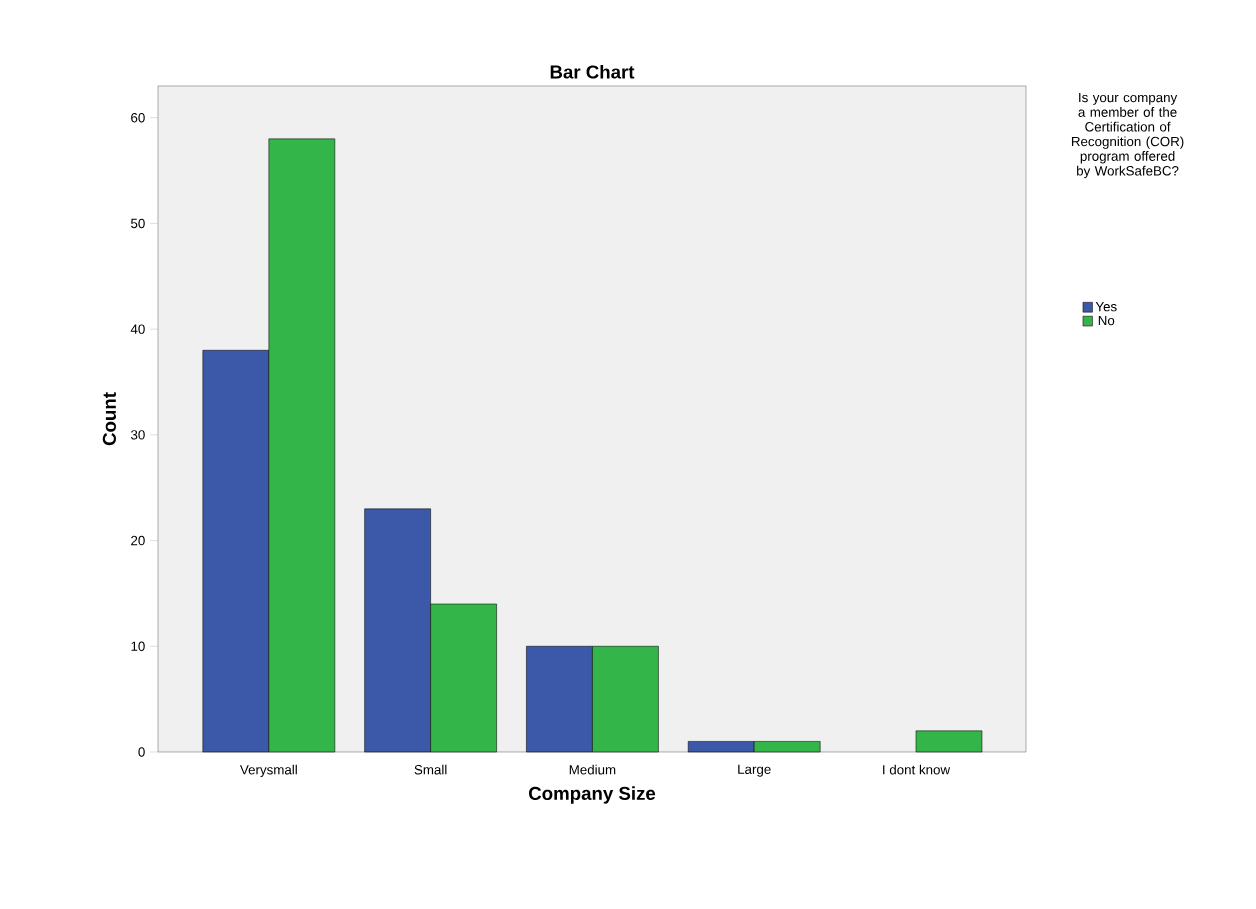  I want to click on y-tick-label: 10, so click(138, 646).